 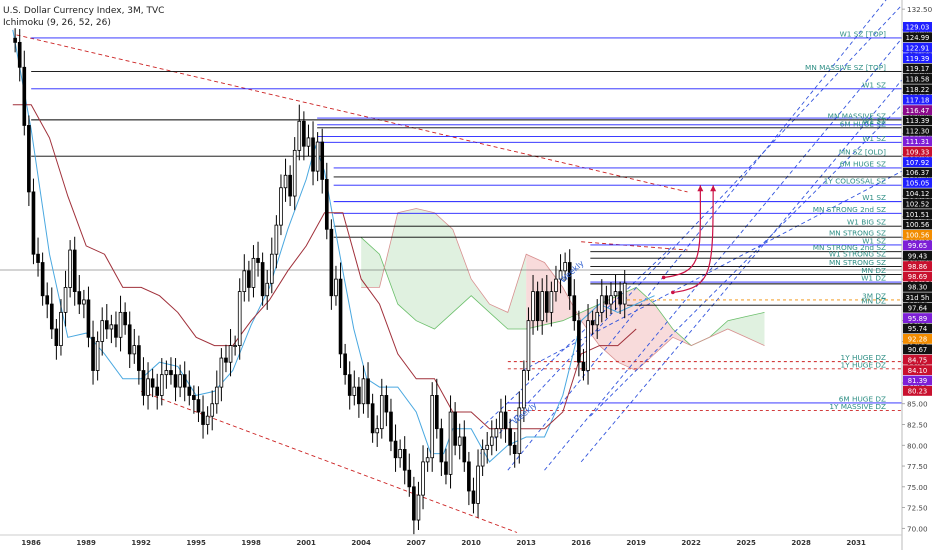 I want to click on price-tag-label: 109.33, so click(x=918, y=152).